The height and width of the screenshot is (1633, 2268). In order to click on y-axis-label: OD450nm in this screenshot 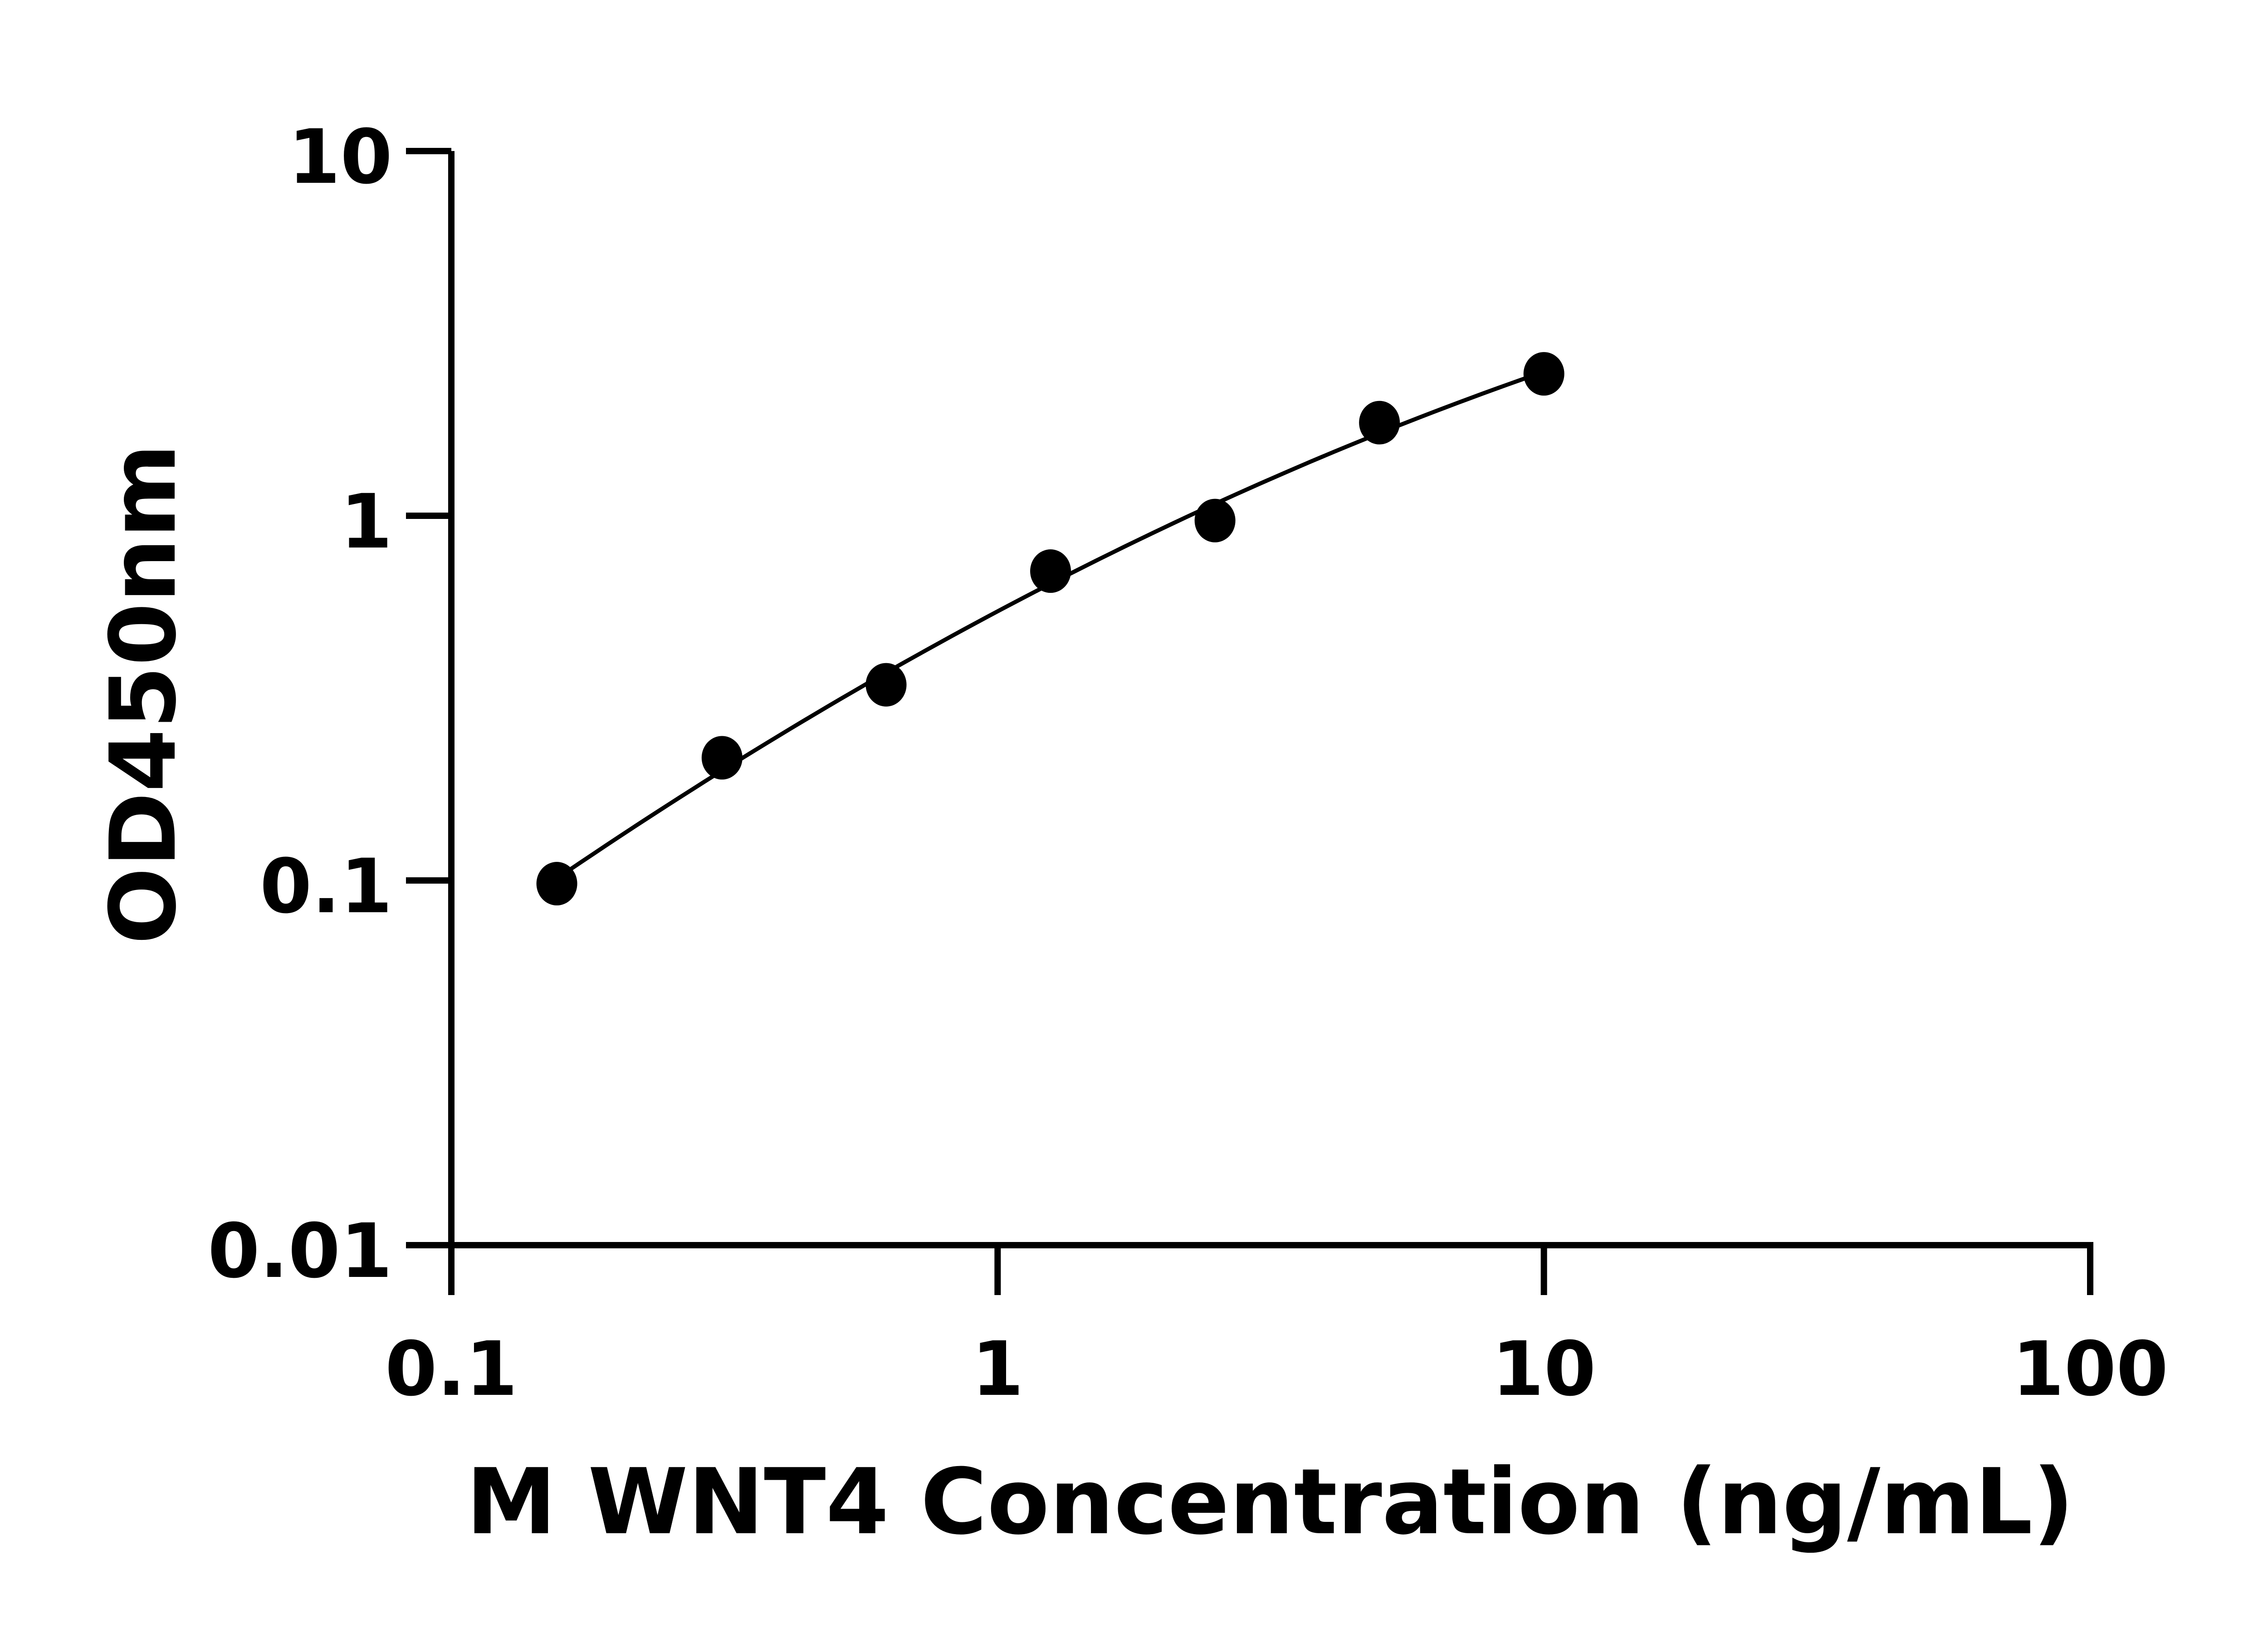, I will do `click(144, 694)`.